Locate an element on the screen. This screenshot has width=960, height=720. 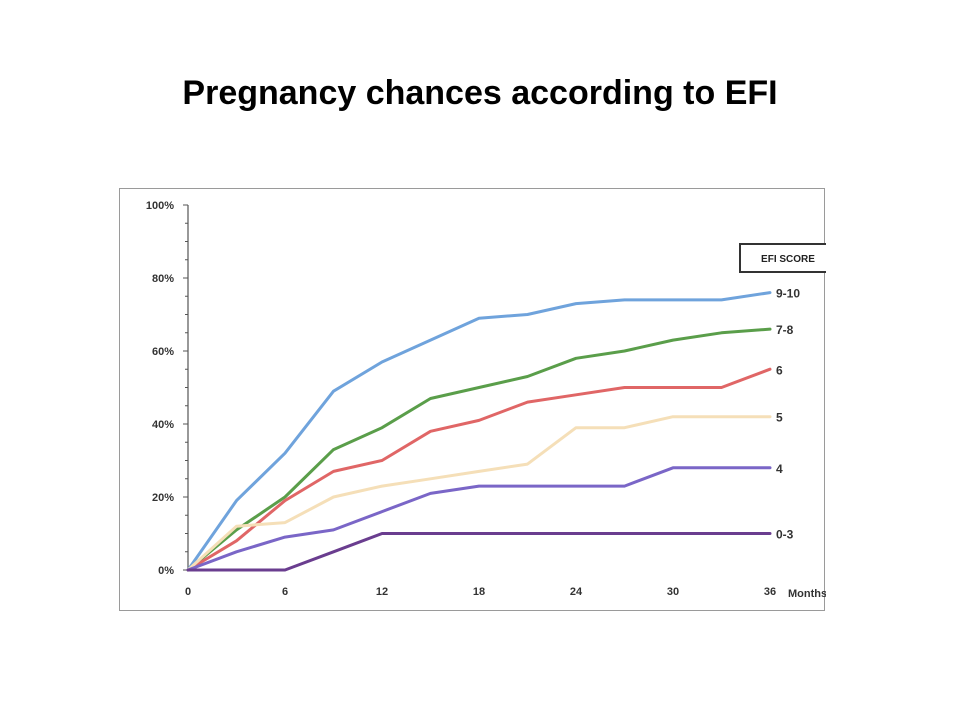
series-label-5: 5 is located at coordinates (779, 418).